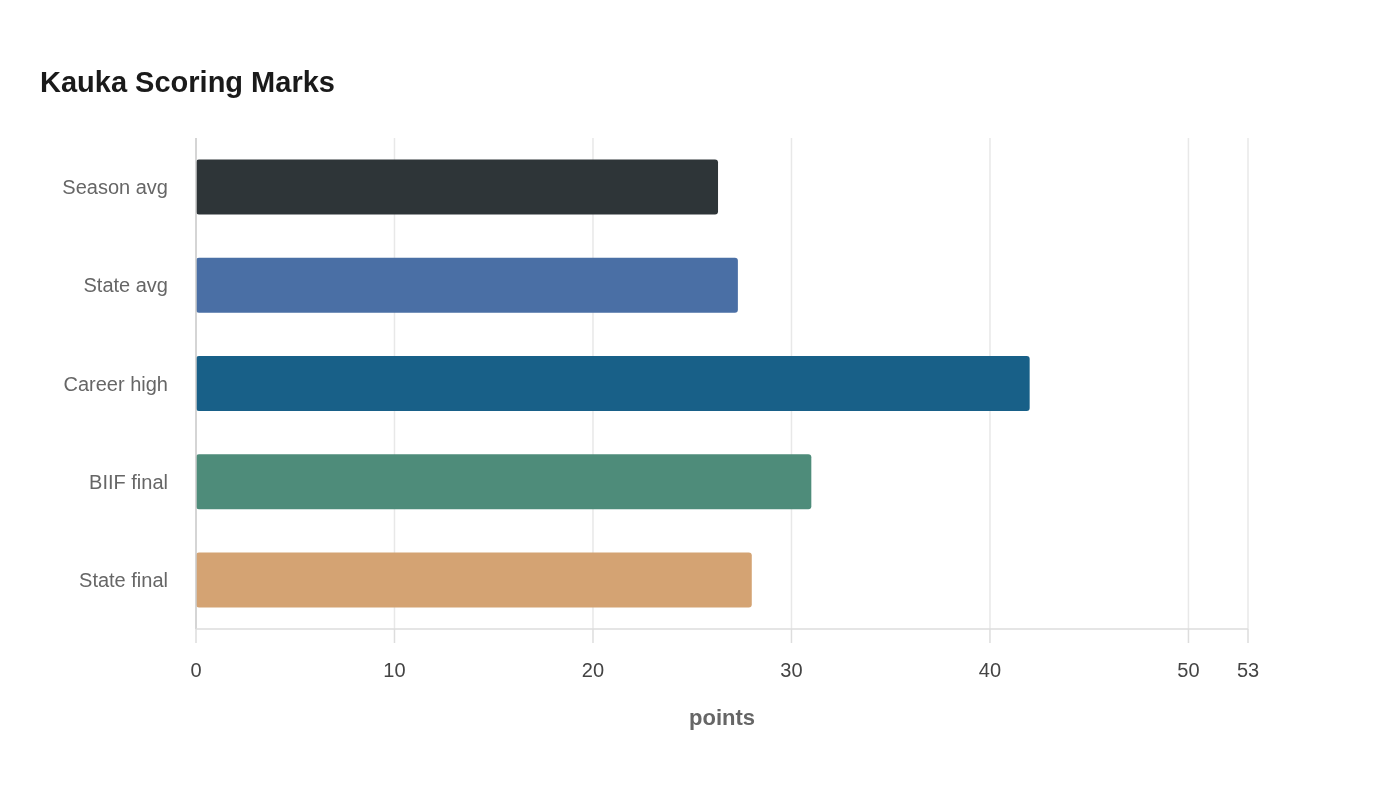 The image size is (1400, 800). I want to click on x-tick-label: 40, so click(990, 670).